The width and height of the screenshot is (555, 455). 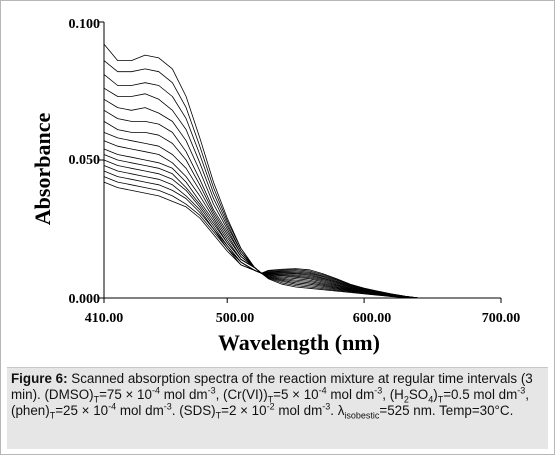 I want to click on caption-subscript: 4, so click(x=431, y=399).